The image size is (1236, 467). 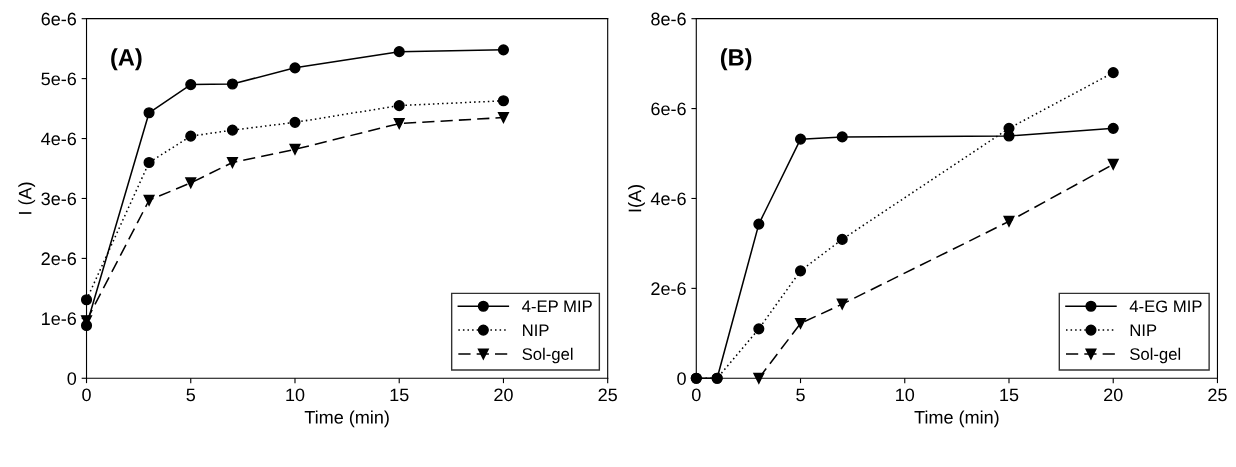 I want to click on y-tick-label: 5e-6, so click(x=59, y=79).